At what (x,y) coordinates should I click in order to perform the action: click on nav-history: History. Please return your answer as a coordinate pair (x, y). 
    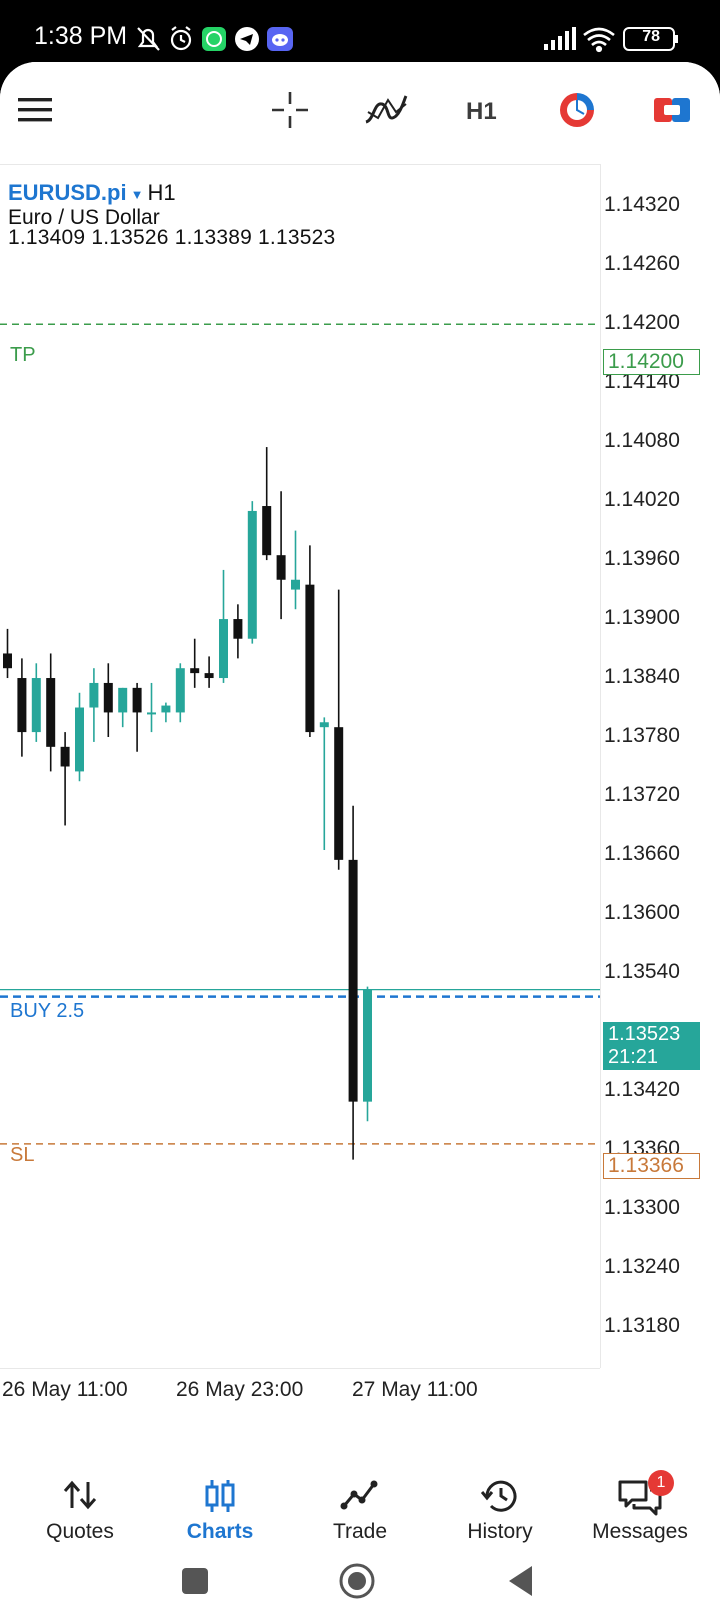
    Looking at the image, I should click on (500, 1507).